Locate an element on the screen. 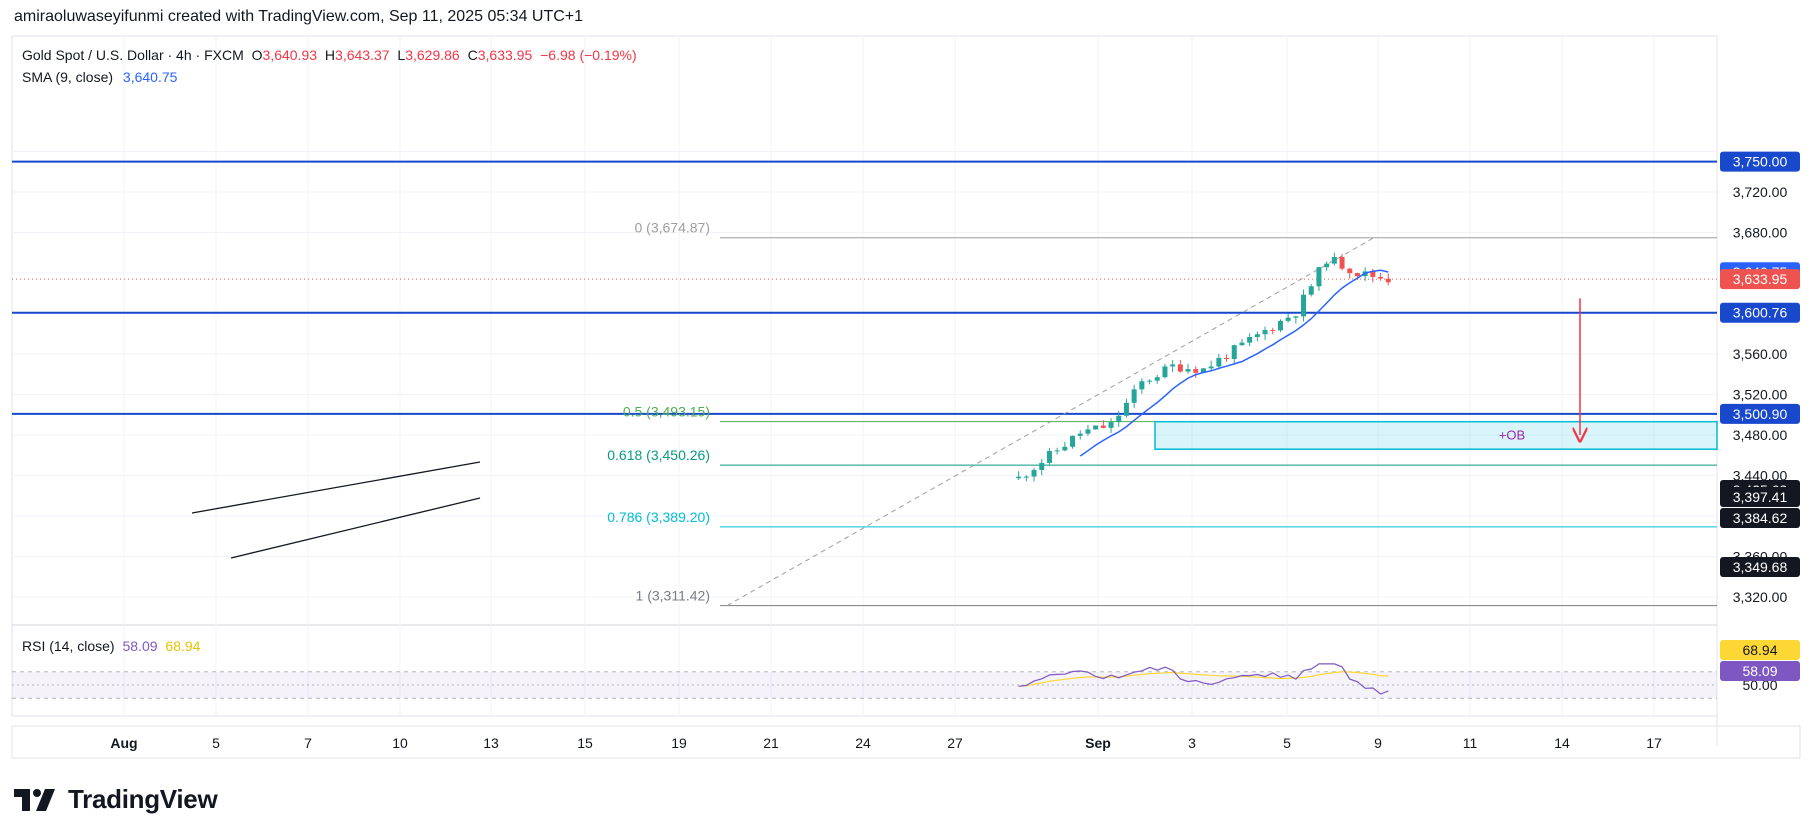 Image resolution: width=1814 pixels, height=834 pixels. price-axis-label: 3,440.00 is located at coordinates (1760, 476).